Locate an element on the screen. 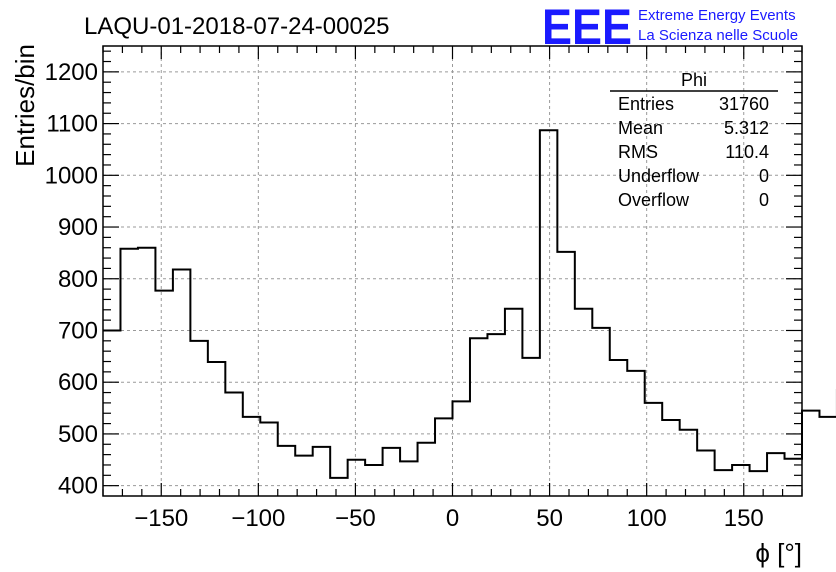 The height and width of the screenshot is (572, 836). y-tick-label: 1200 is located at coordinates (71, 72).